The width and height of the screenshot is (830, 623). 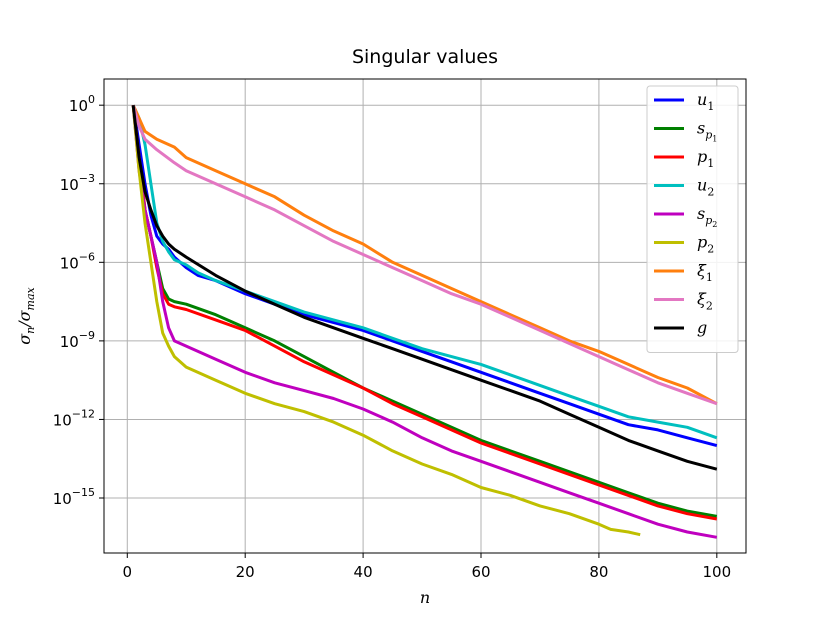 I want to click on y-tick-label: 10⁻¹⁵, so click(x=74, y=497).